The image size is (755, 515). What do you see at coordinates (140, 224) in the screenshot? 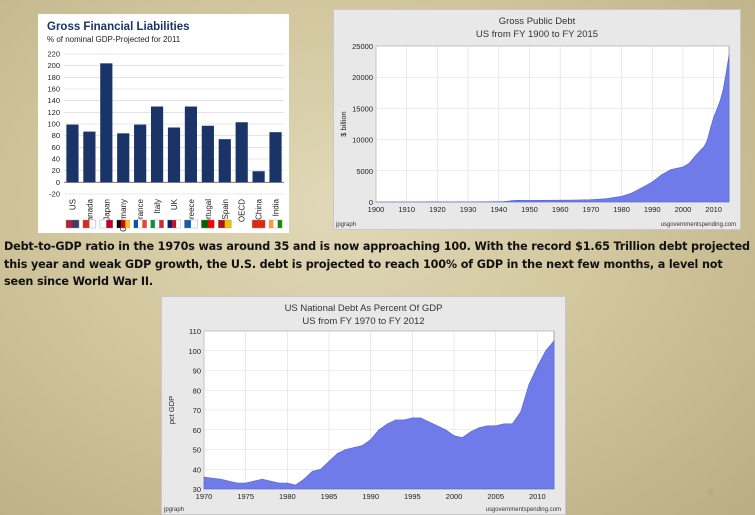
I see `flag-france-icon` at bounding box center [140, 224].